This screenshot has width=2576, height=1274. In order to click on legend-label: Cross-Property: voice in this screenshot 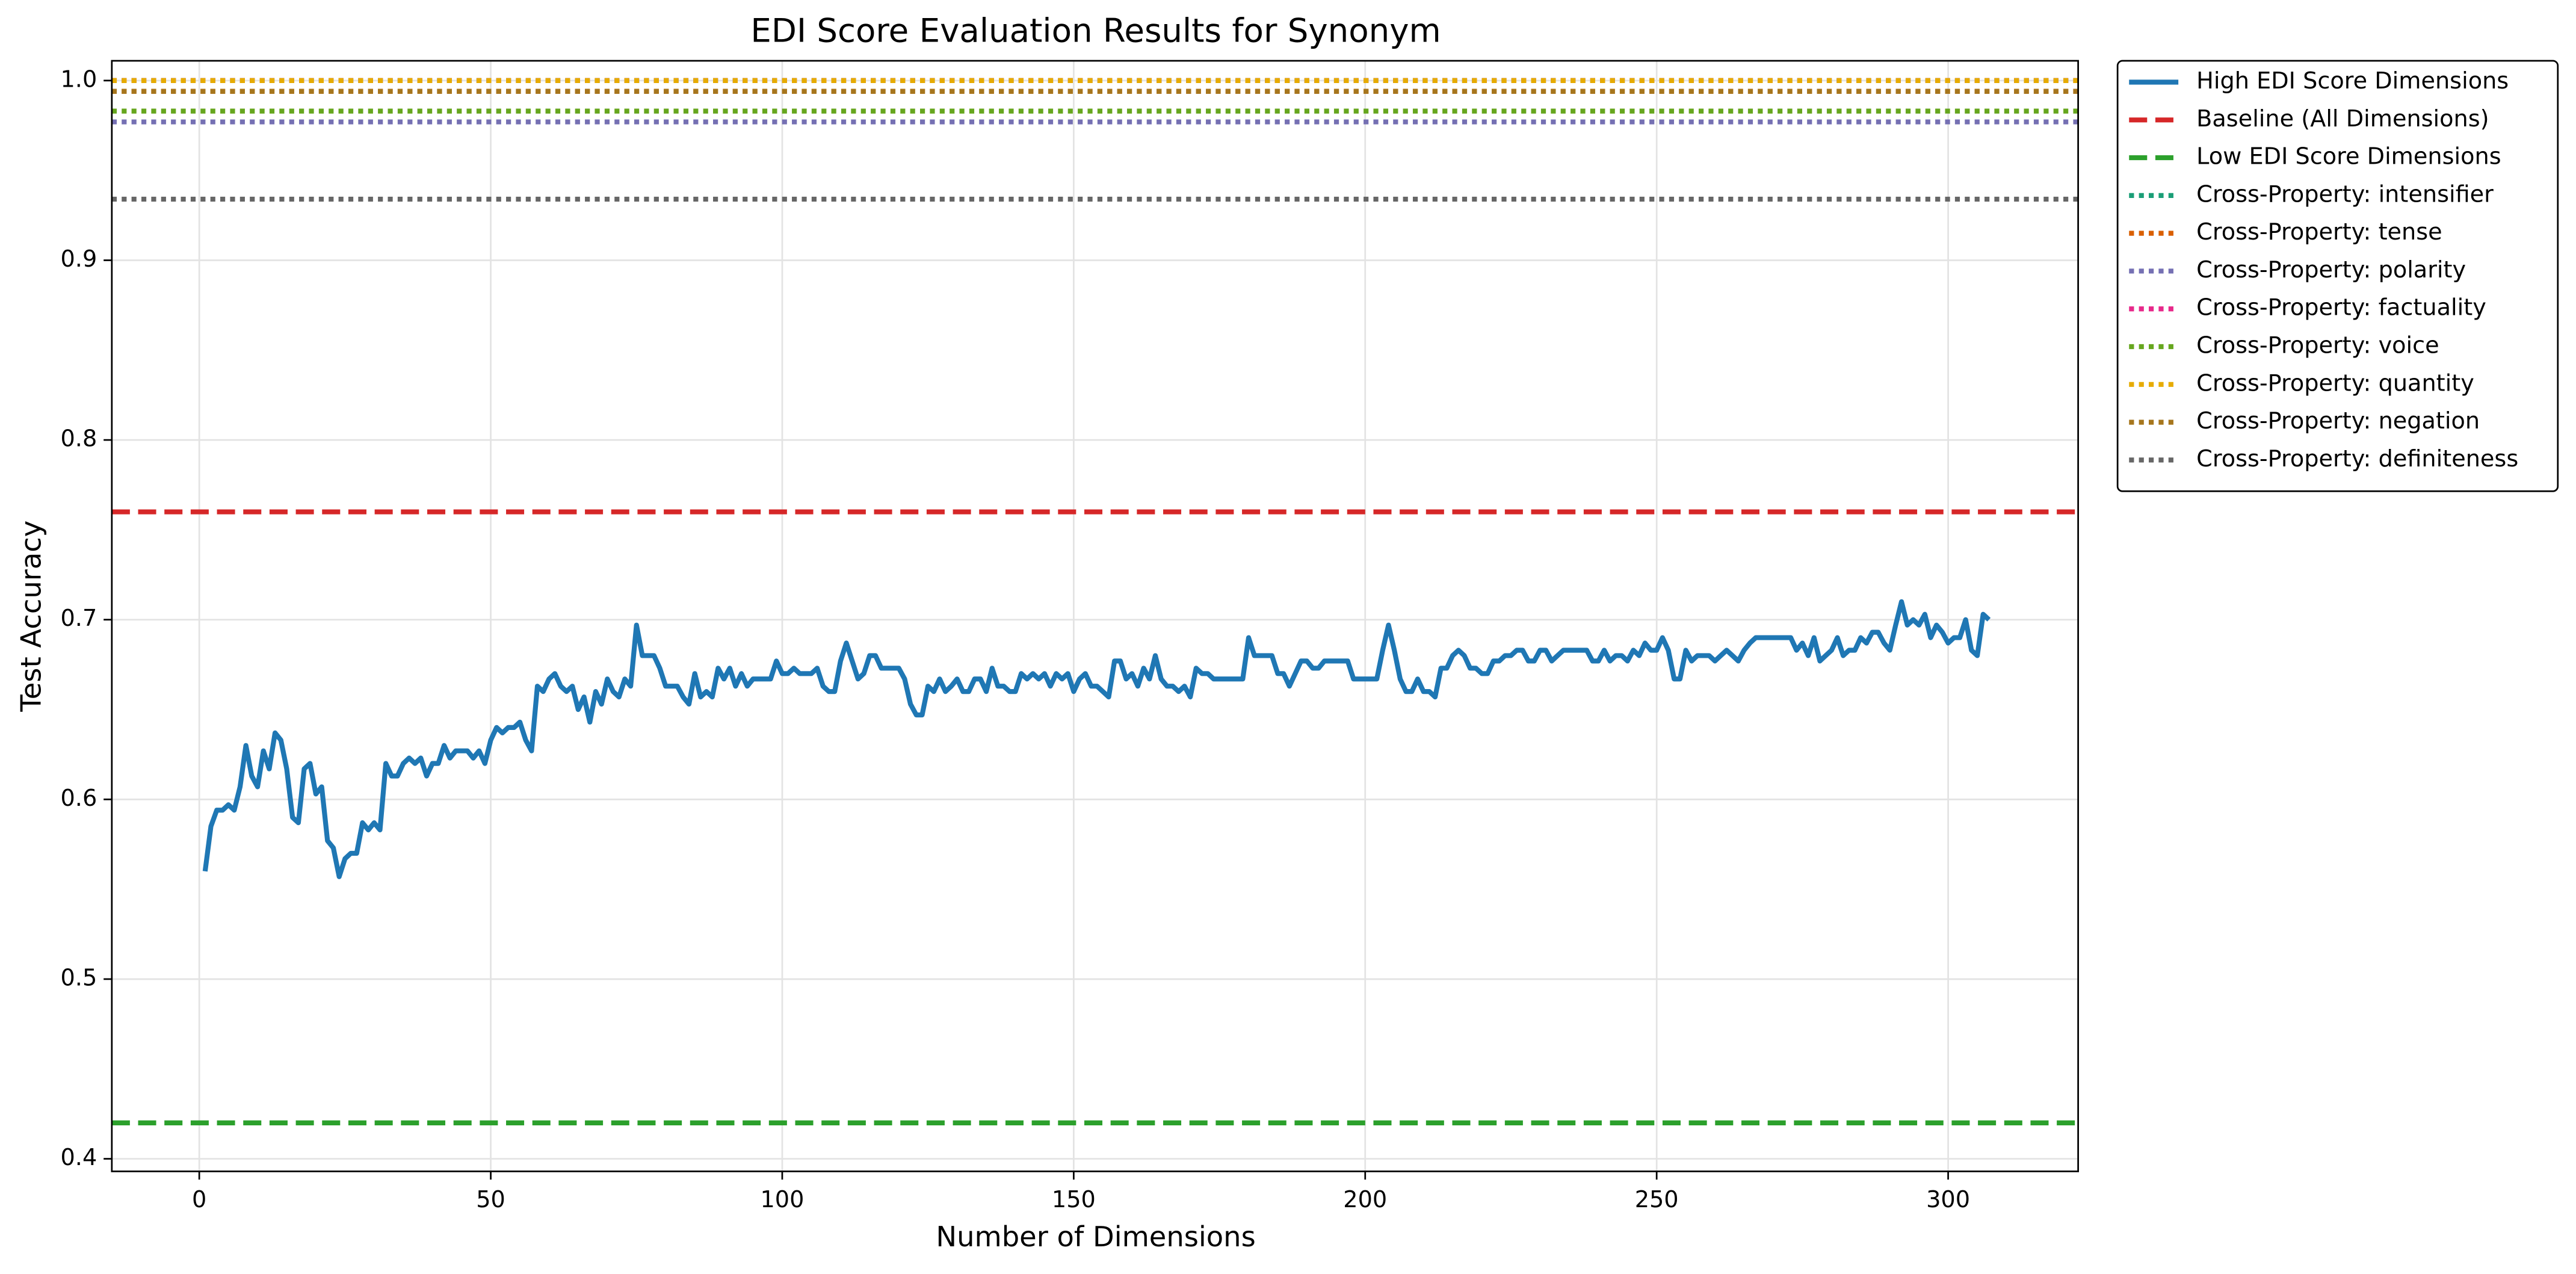, I will do `click(2317, 346)`.